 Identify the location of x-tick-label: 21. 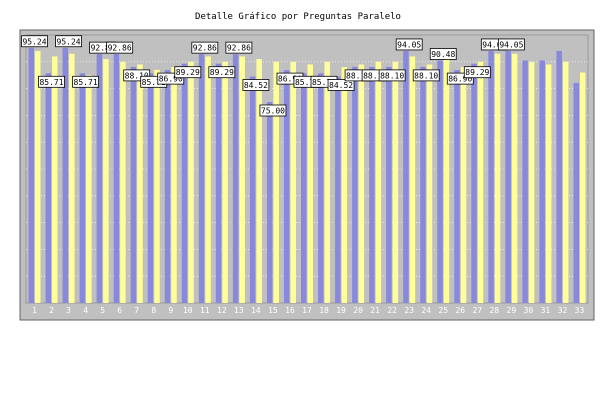
(375, 310).